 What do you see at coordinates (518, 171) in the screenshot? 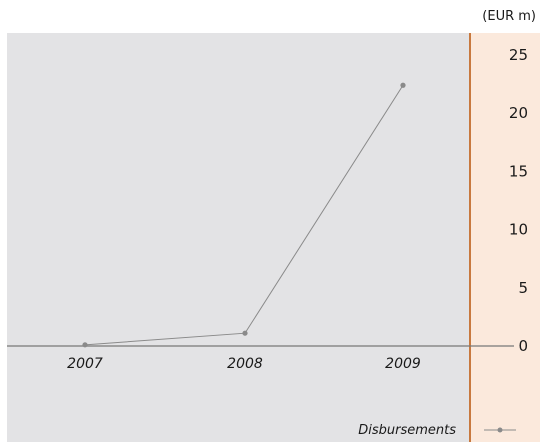
I see `y-tick-label: 15` at bounding box center [518, 171].